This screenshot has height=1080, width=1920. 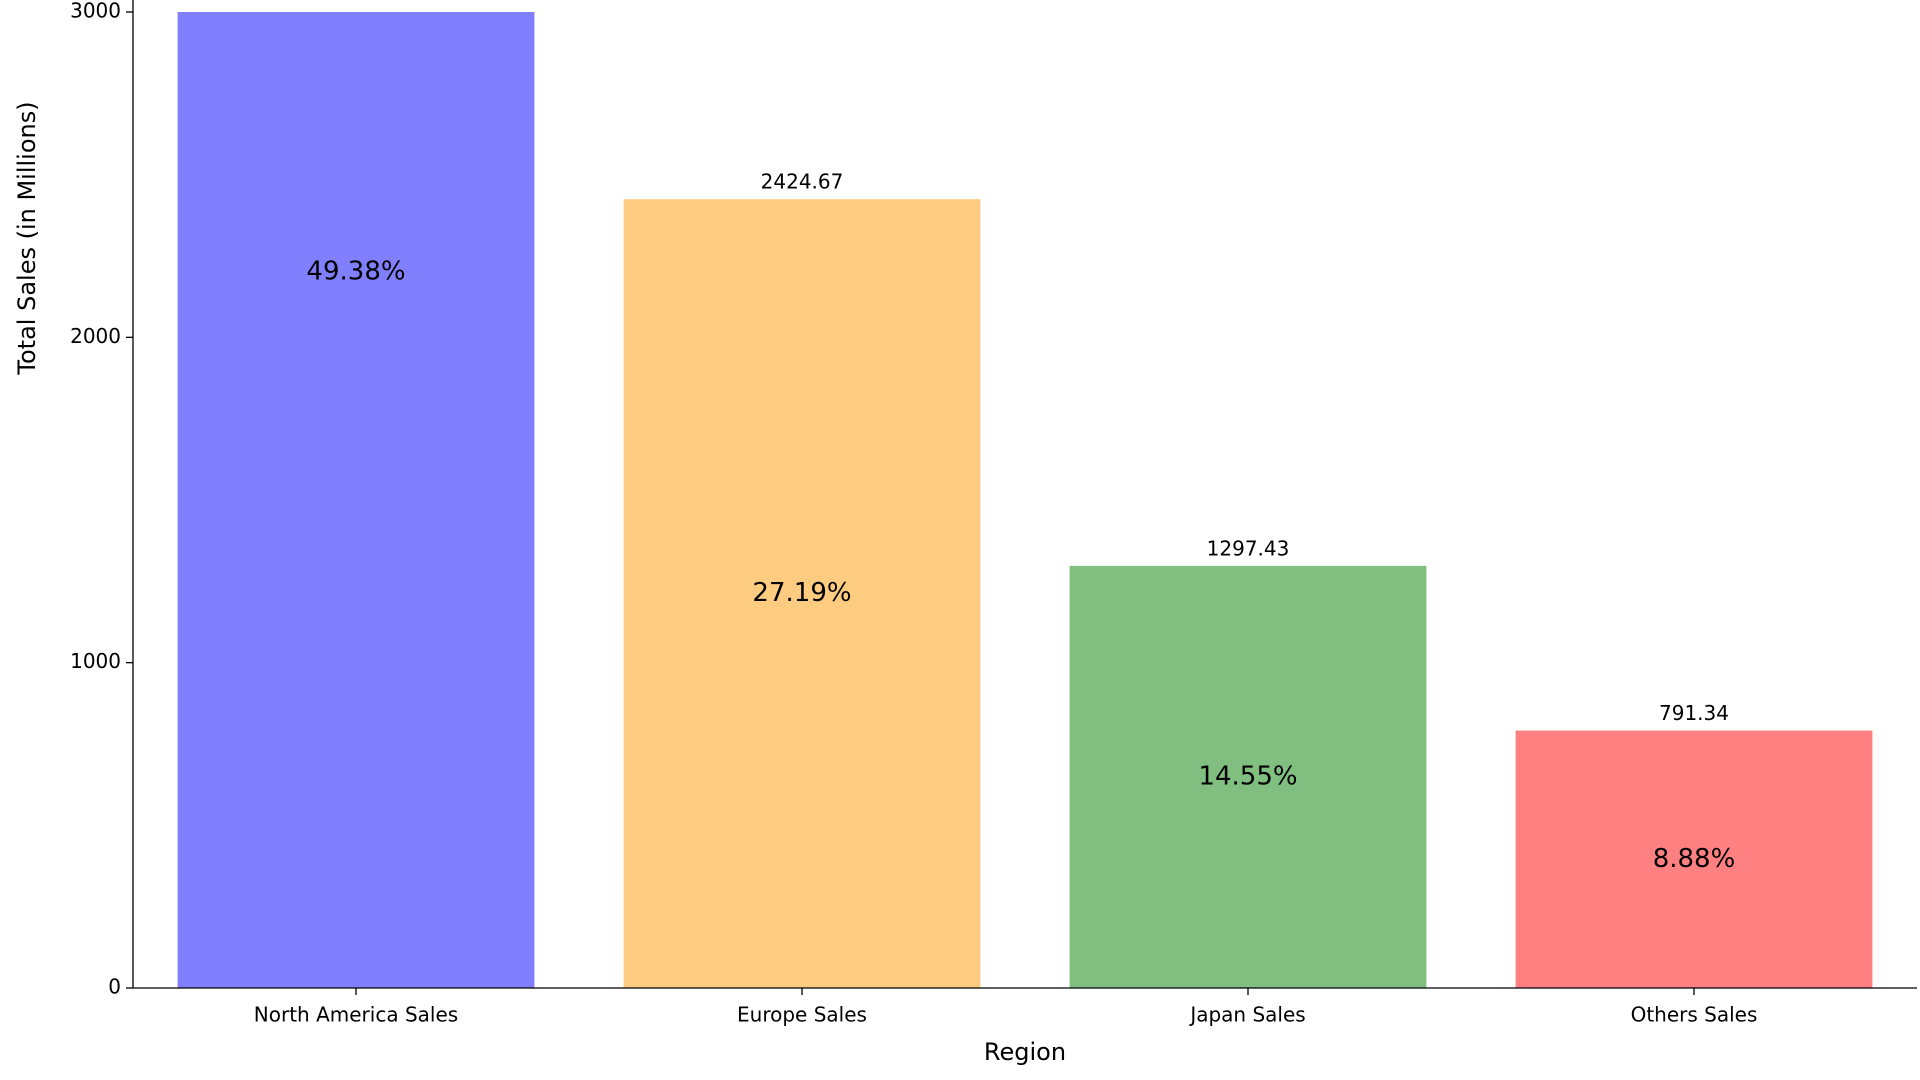 What do you see at coordinates (114, 987) in the screenshot?
I see `y-tick-label: 0` at bounding box center [114, 987].